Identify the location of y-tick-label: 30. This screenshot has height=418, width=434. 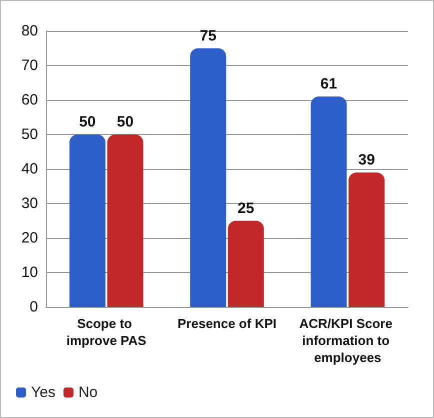
(29, 203).